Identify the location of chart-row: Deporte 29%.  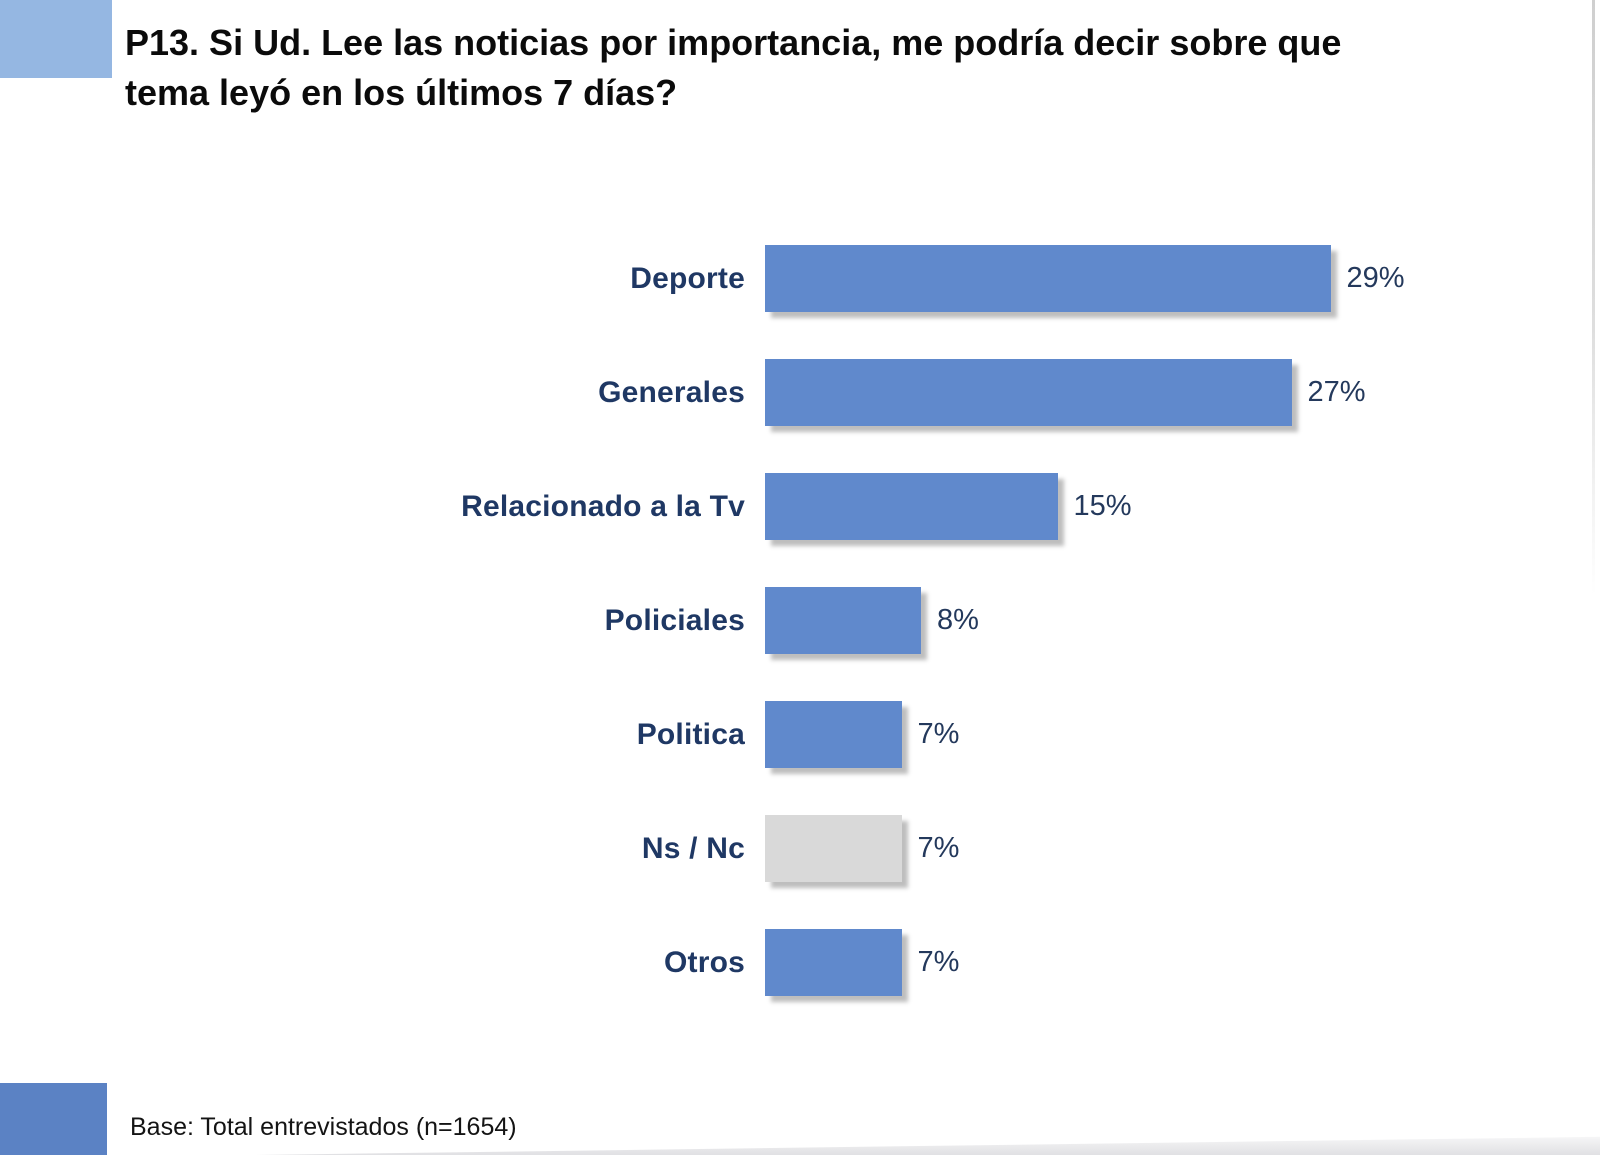
(800, 278).